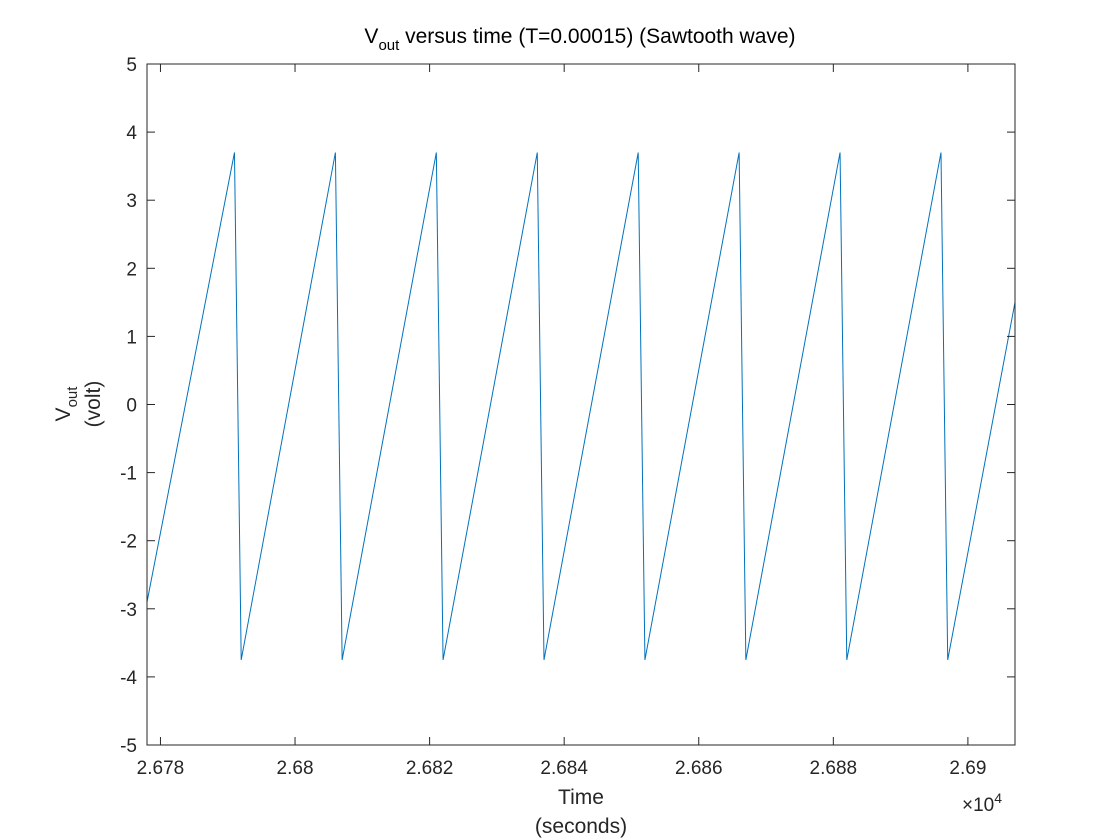  I want to click on x-tick-label: 2.682, so click(430, 768).